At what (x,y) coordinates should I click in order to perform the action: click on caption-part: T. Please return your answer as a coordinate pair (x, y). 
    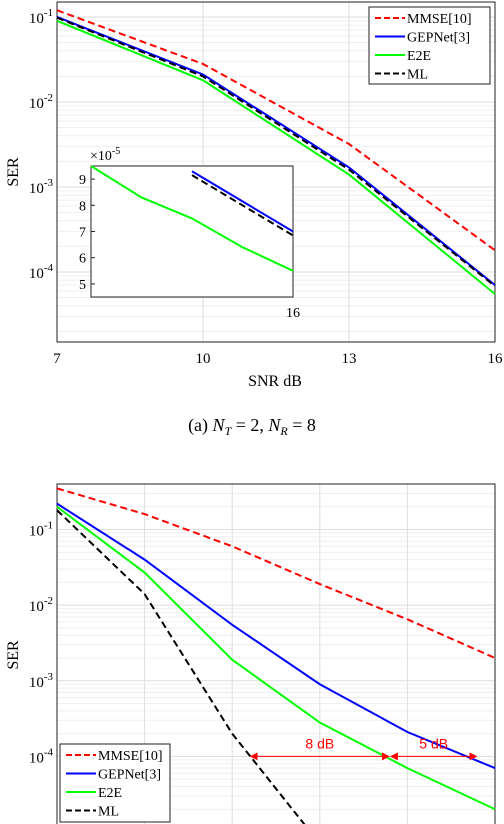
    Looking at the image, I should click on (229, 431).